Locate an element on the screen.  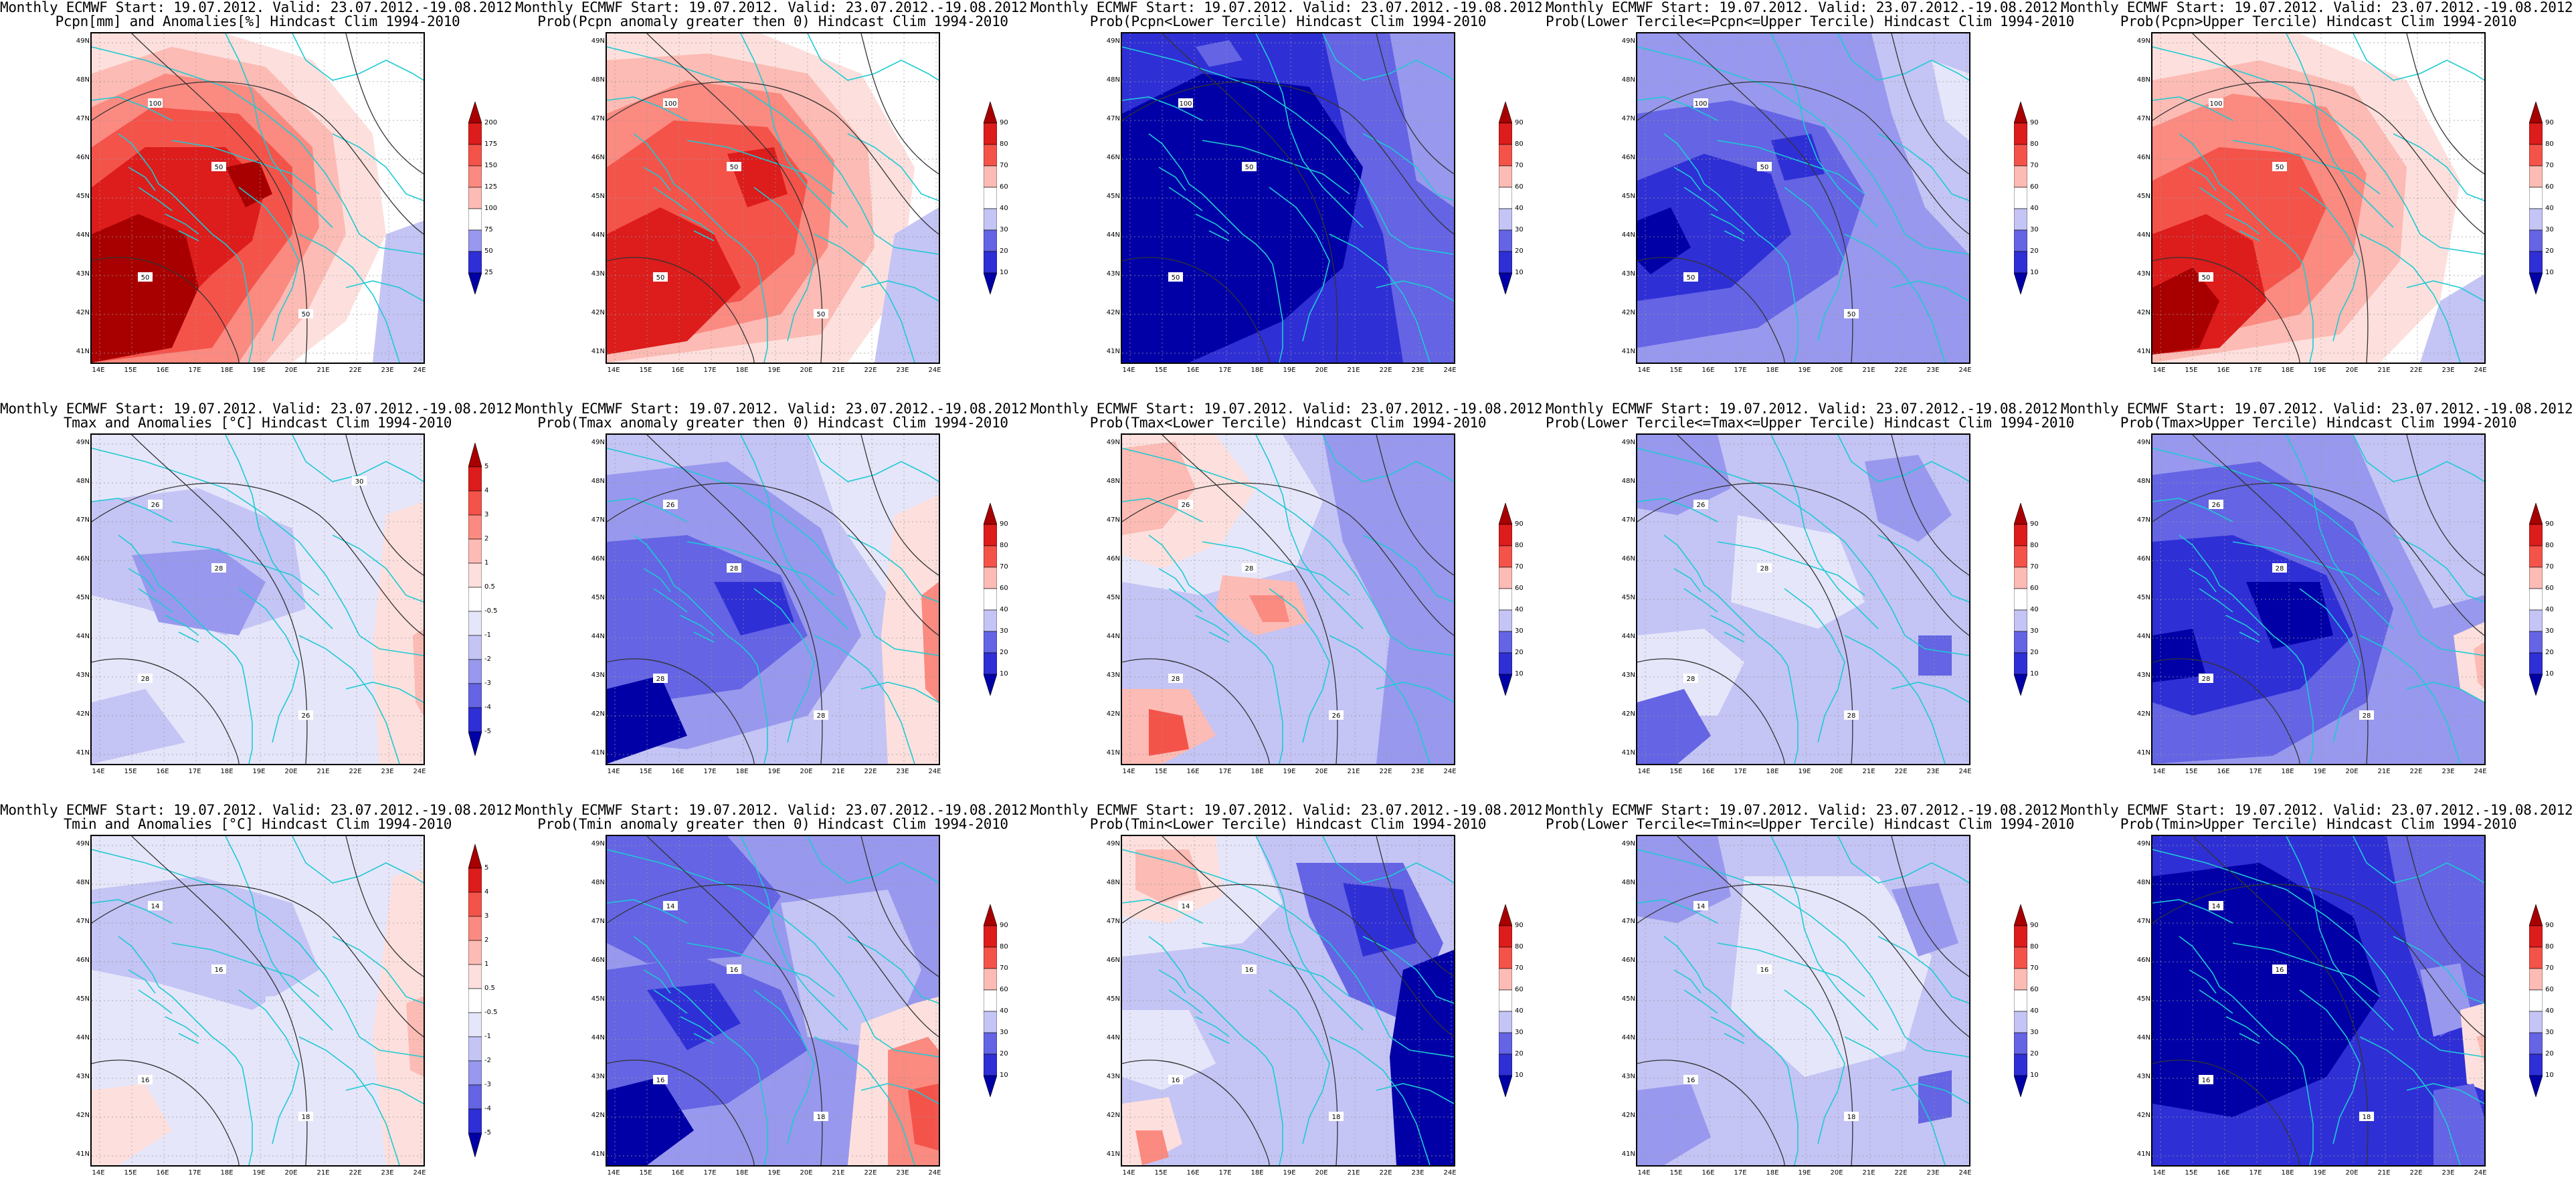
lat-tick-label: 42N is located at coordinates (1113, 312).